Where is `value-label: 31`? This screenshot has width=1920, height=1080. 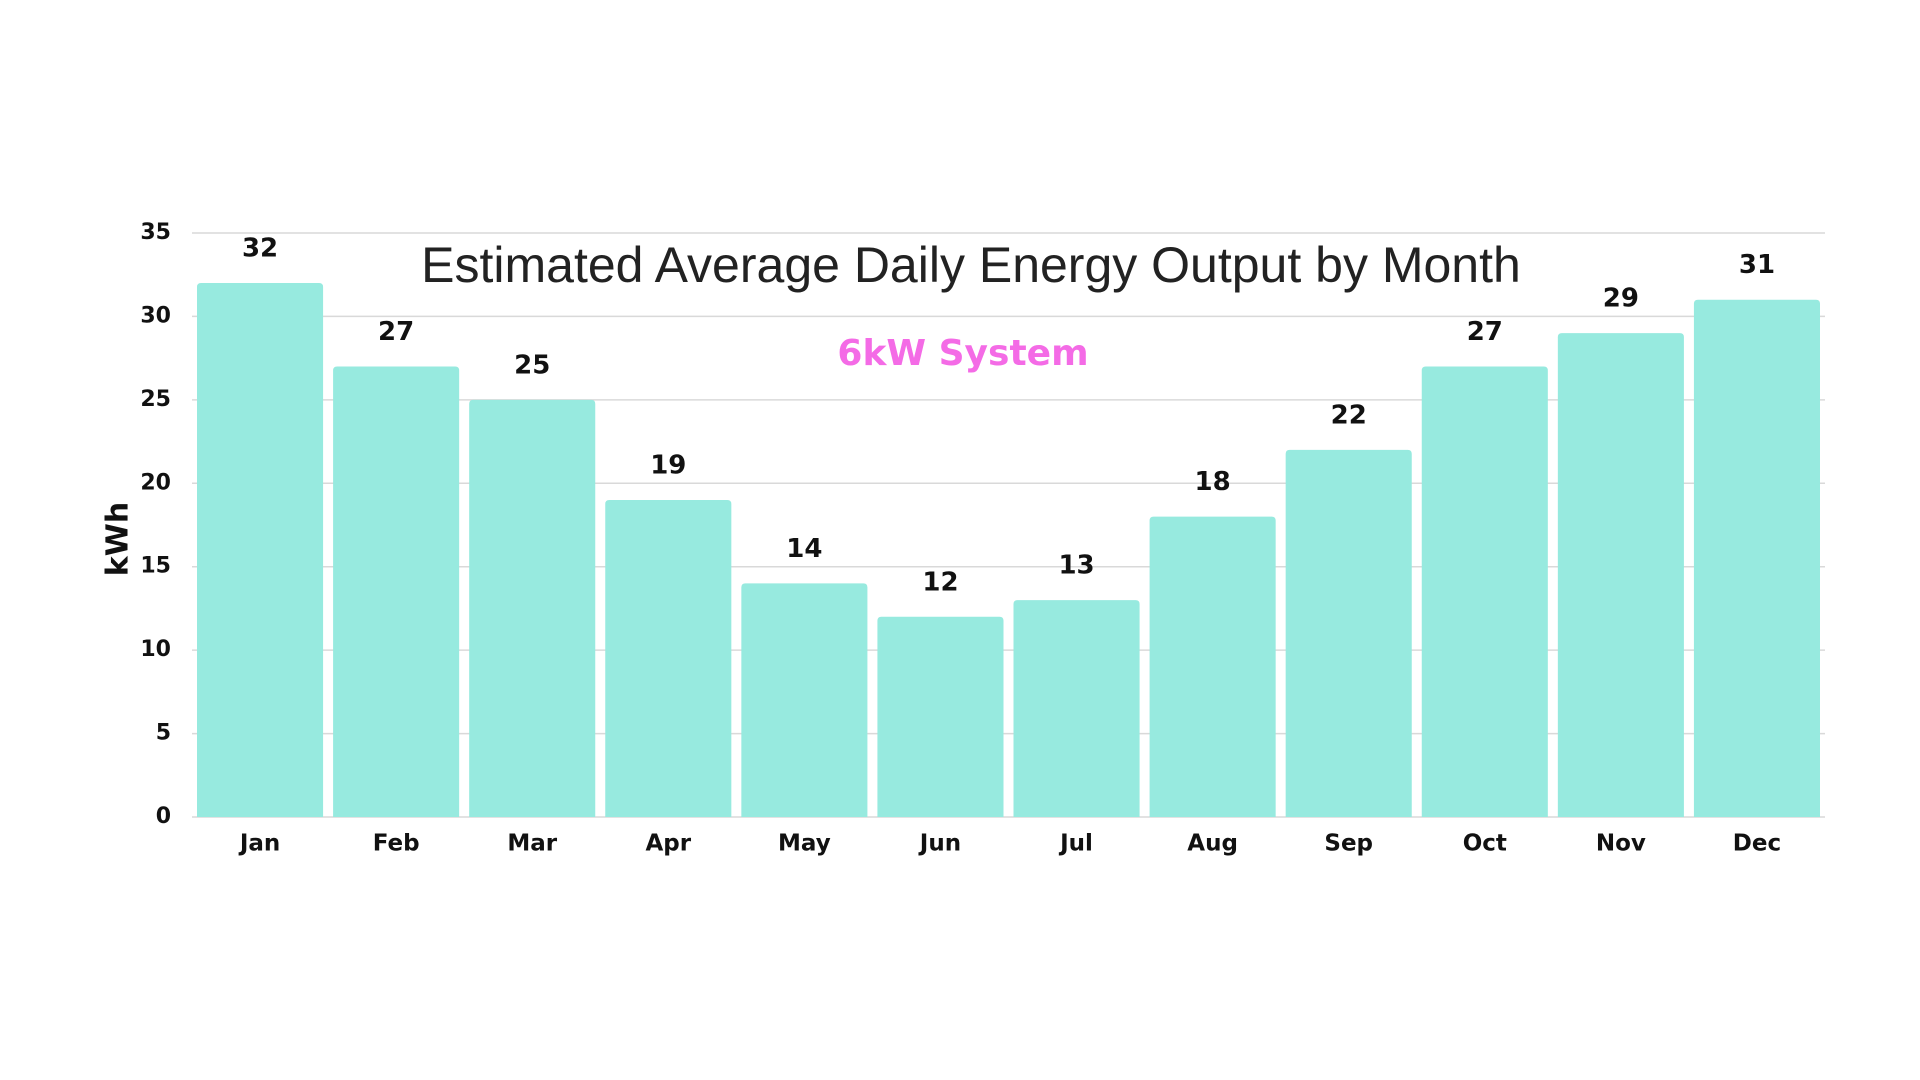 value-label: 31 is located at coordinates (1757, 265).